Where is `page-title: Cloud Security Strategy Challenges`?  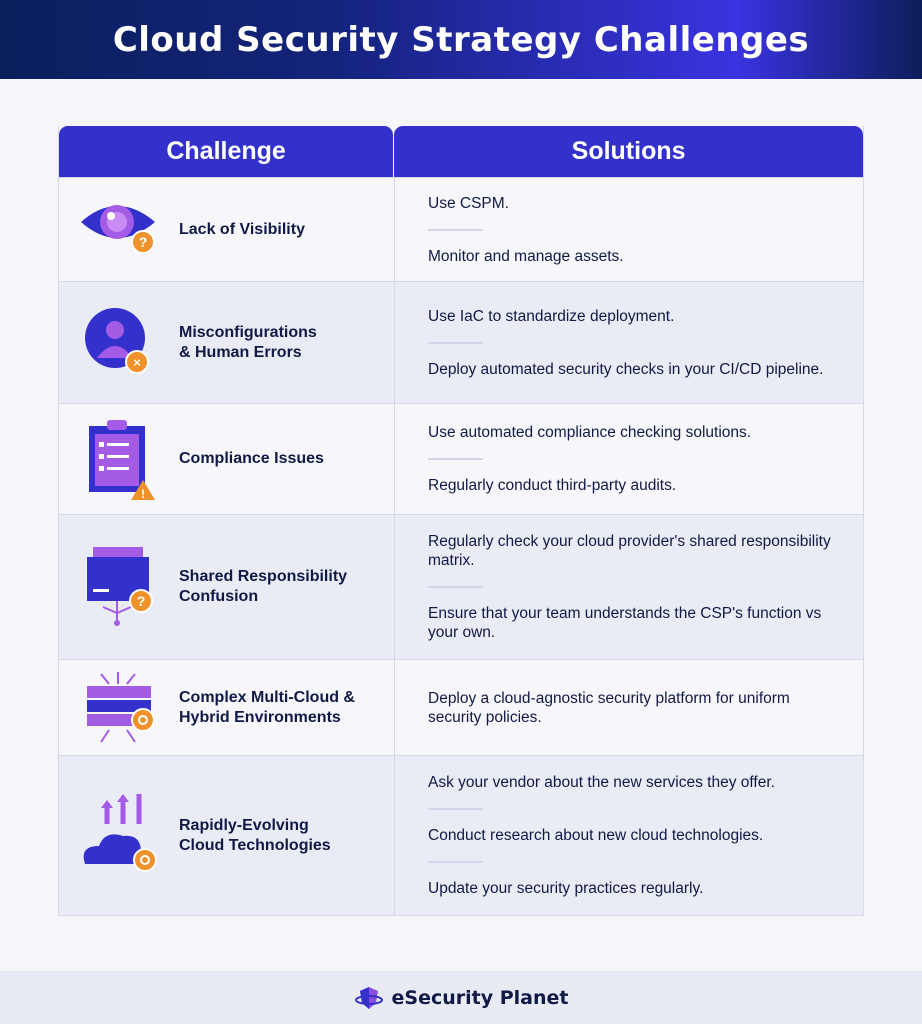
page-title: Cloud Security Strategy Challenges is located at coordinates (461, 39).